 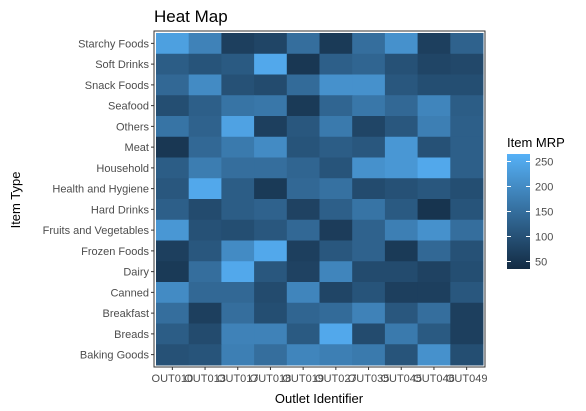 I want to click on y-tick-label: Starchy Foods, so click(x=113, y=44).